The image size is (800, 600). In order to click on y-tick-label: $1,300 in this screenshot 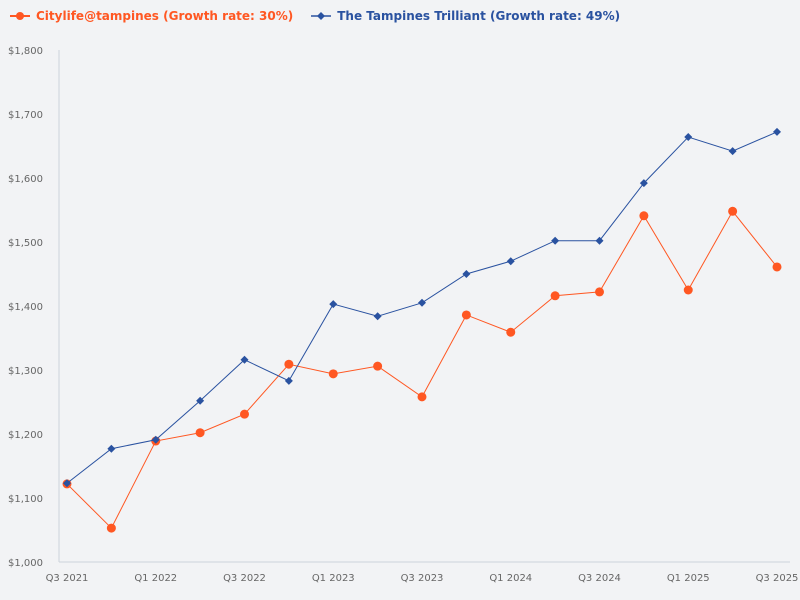, I will do `click(25, 371)`.